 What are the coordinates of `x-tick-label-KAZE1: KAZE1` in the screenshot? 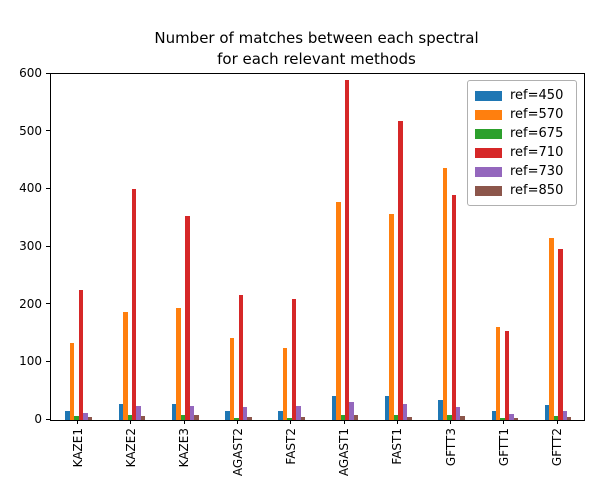 It's located at (77, 448).